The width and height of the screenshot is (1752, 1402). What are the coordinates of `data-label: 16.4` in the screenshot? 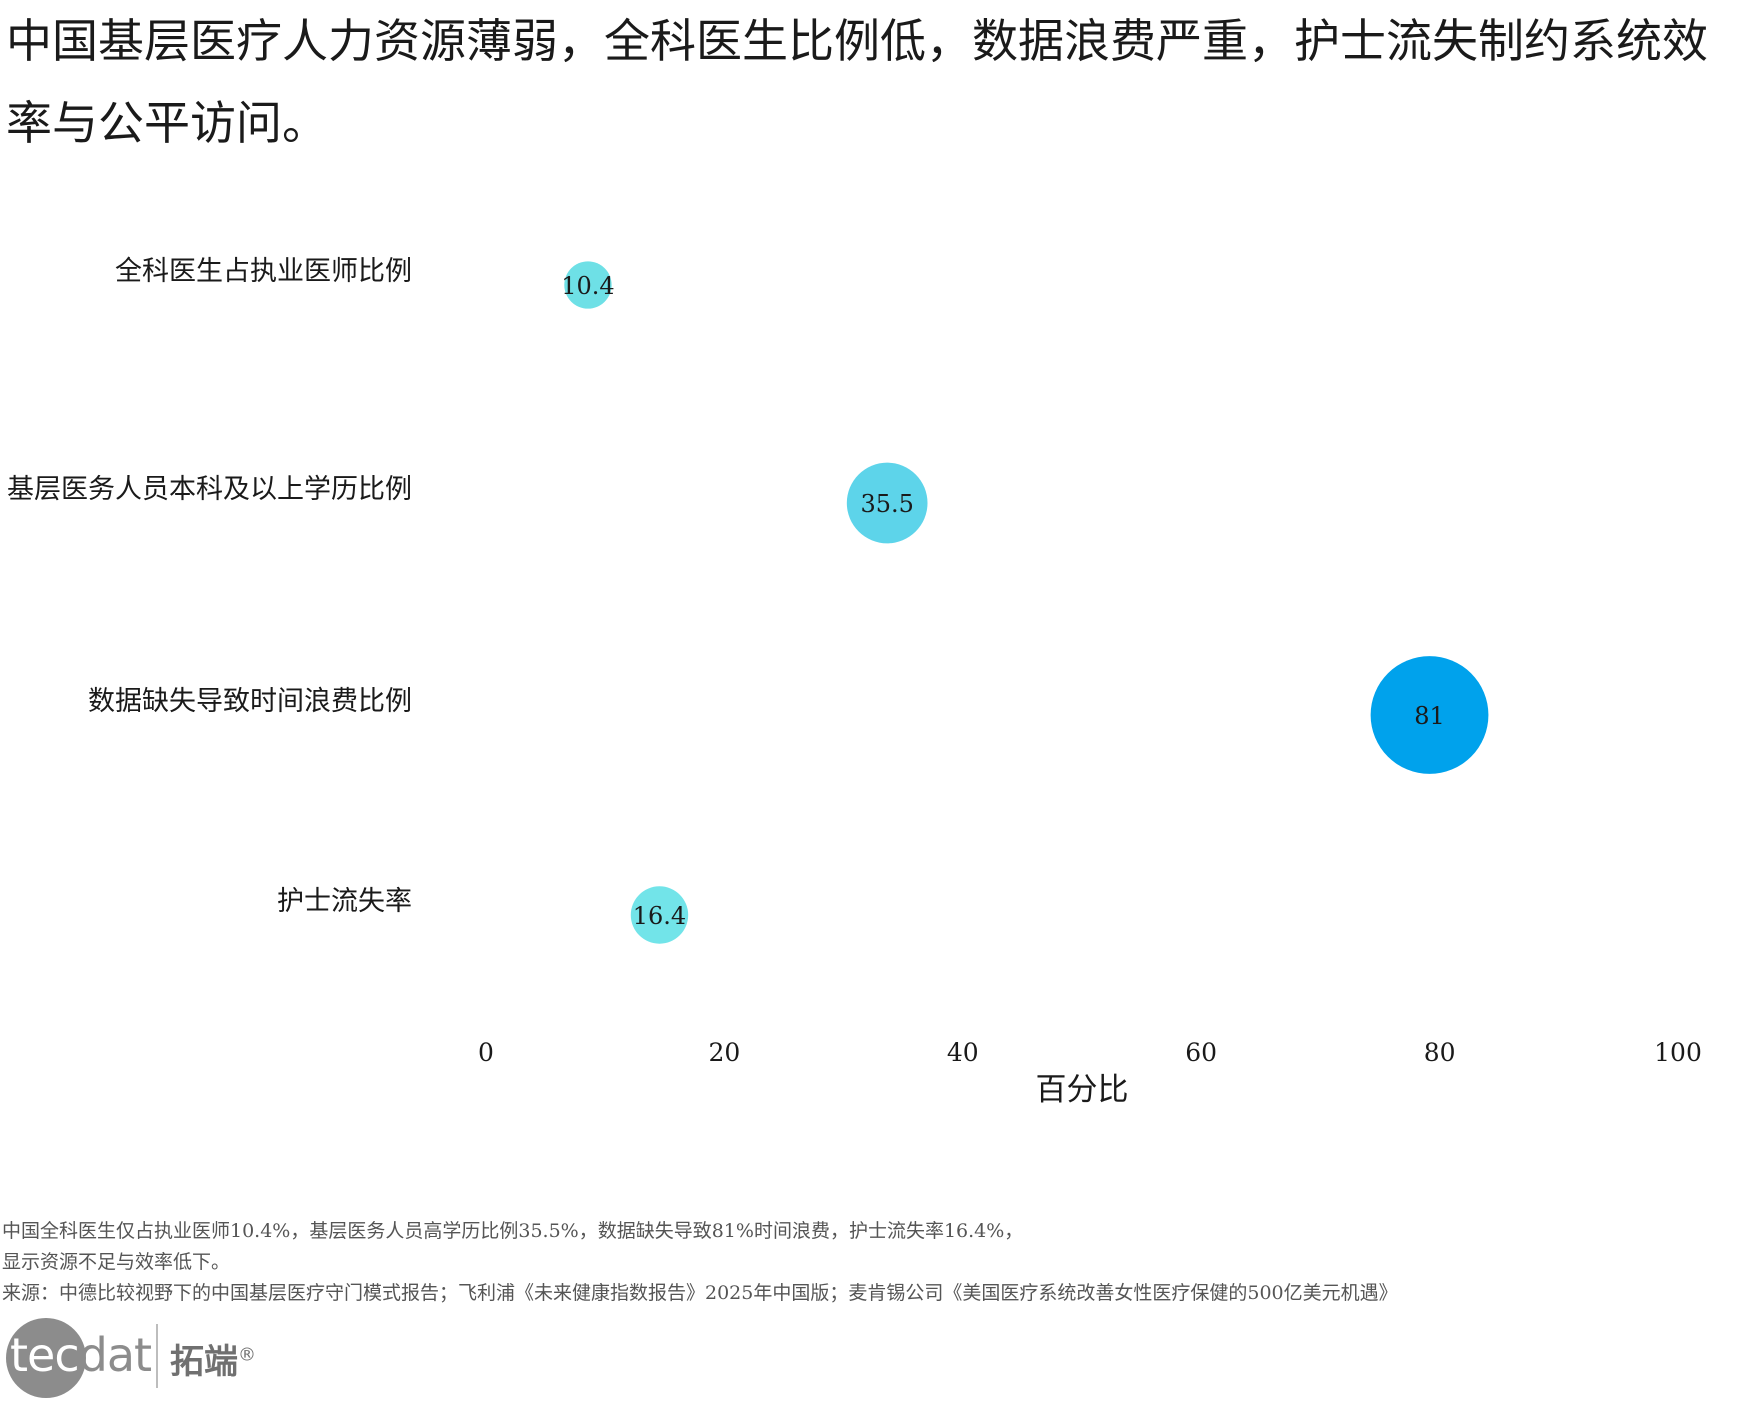 It's located at (659, 916).